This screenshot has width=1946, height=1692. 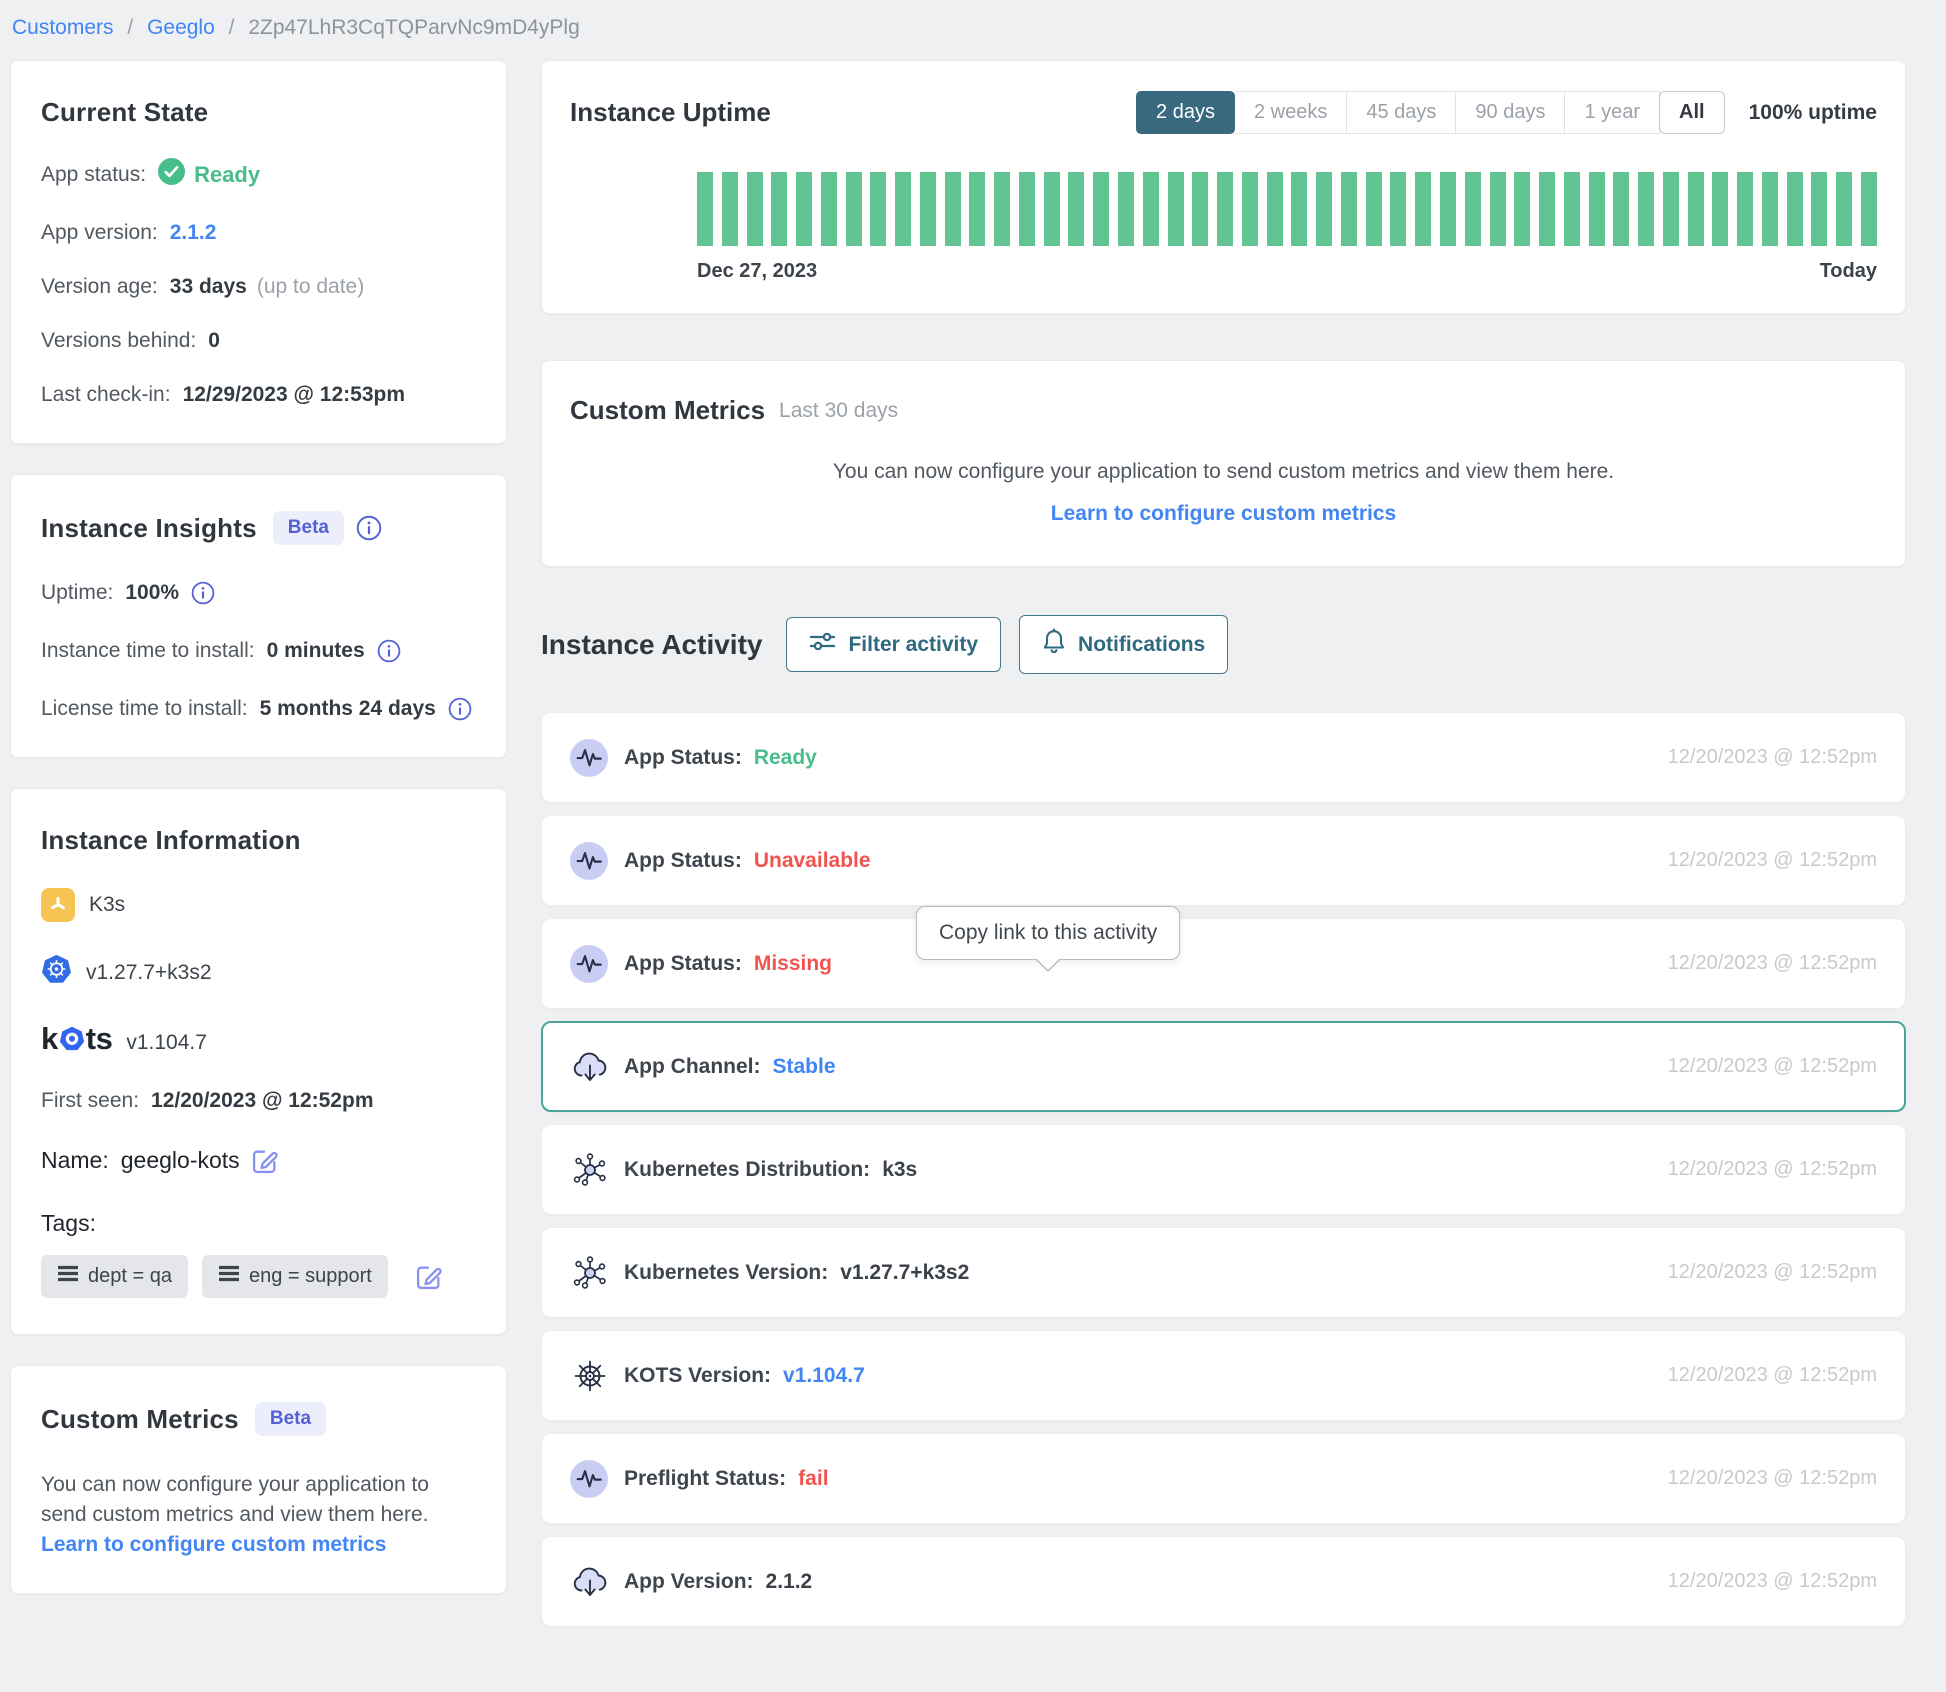 What do you see at coordinates (839, 410) in the screenshot?
I see `custom-metrics-panel-subtitle: Last 30 days` at bounding box center [839, 410].